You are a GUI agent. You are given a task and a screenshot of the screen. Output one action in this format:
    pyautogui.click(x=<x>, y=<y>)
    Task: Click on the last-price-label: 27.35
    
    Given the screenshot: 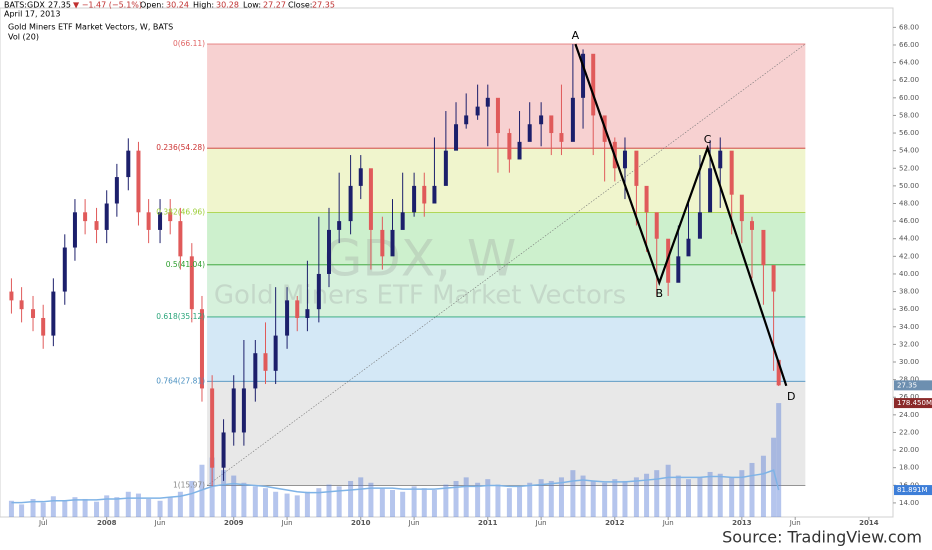 What is the action you would take?
    pyautogui.click(x=907, y=385)
    